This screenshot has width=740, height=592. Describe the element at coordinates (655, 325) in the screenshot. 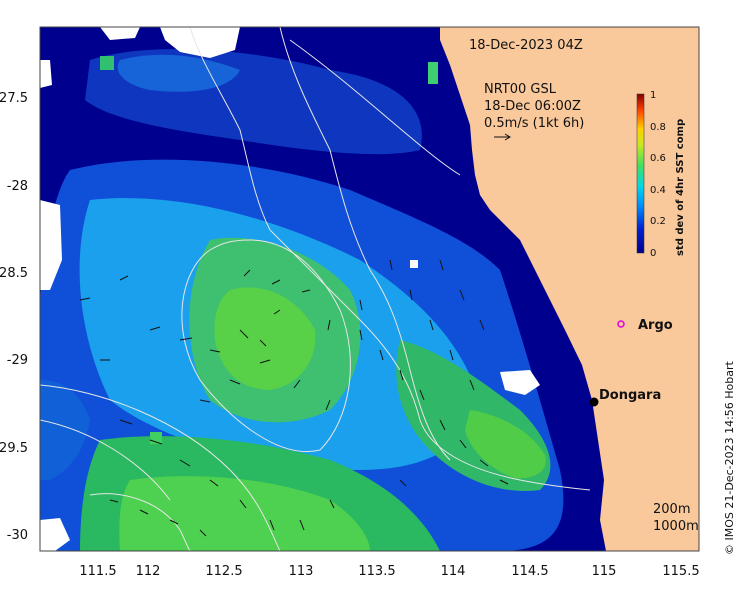

I see `place-label-argo: Argo` at that location.